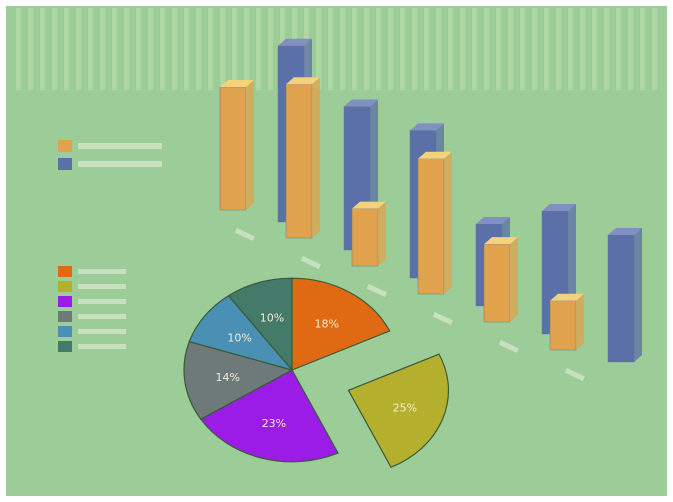  I want to click on pie-legend, so click(92, 309).